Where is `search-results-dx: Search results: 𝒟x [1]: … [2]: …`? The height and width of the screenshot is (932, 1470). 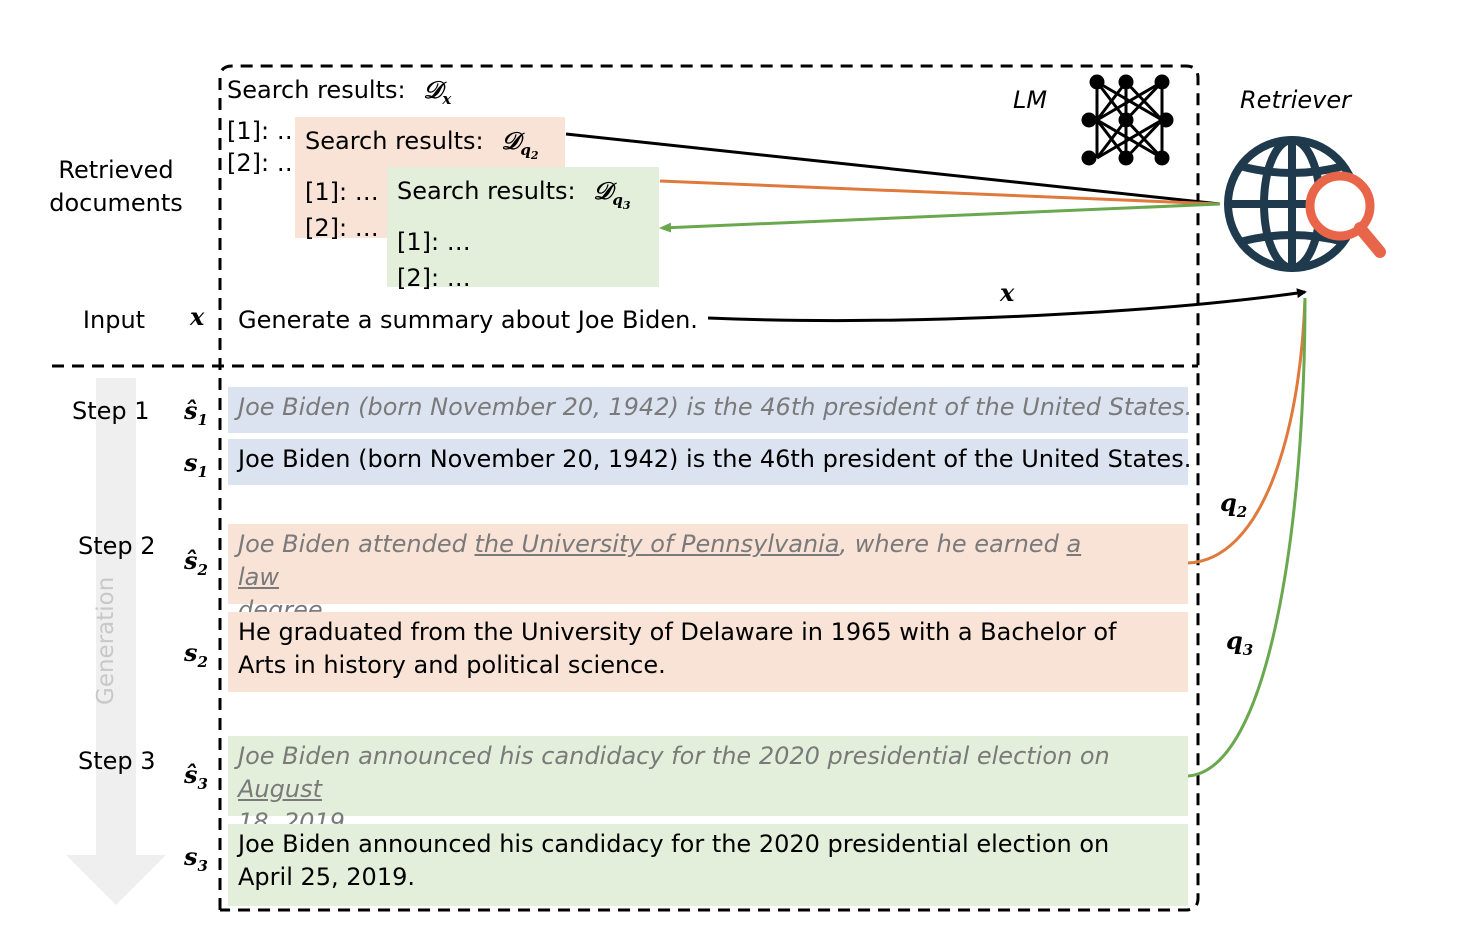 search-results-dx: Search results: 𝒟x [1]: … [2]: … is located at coordinates (339, 126).